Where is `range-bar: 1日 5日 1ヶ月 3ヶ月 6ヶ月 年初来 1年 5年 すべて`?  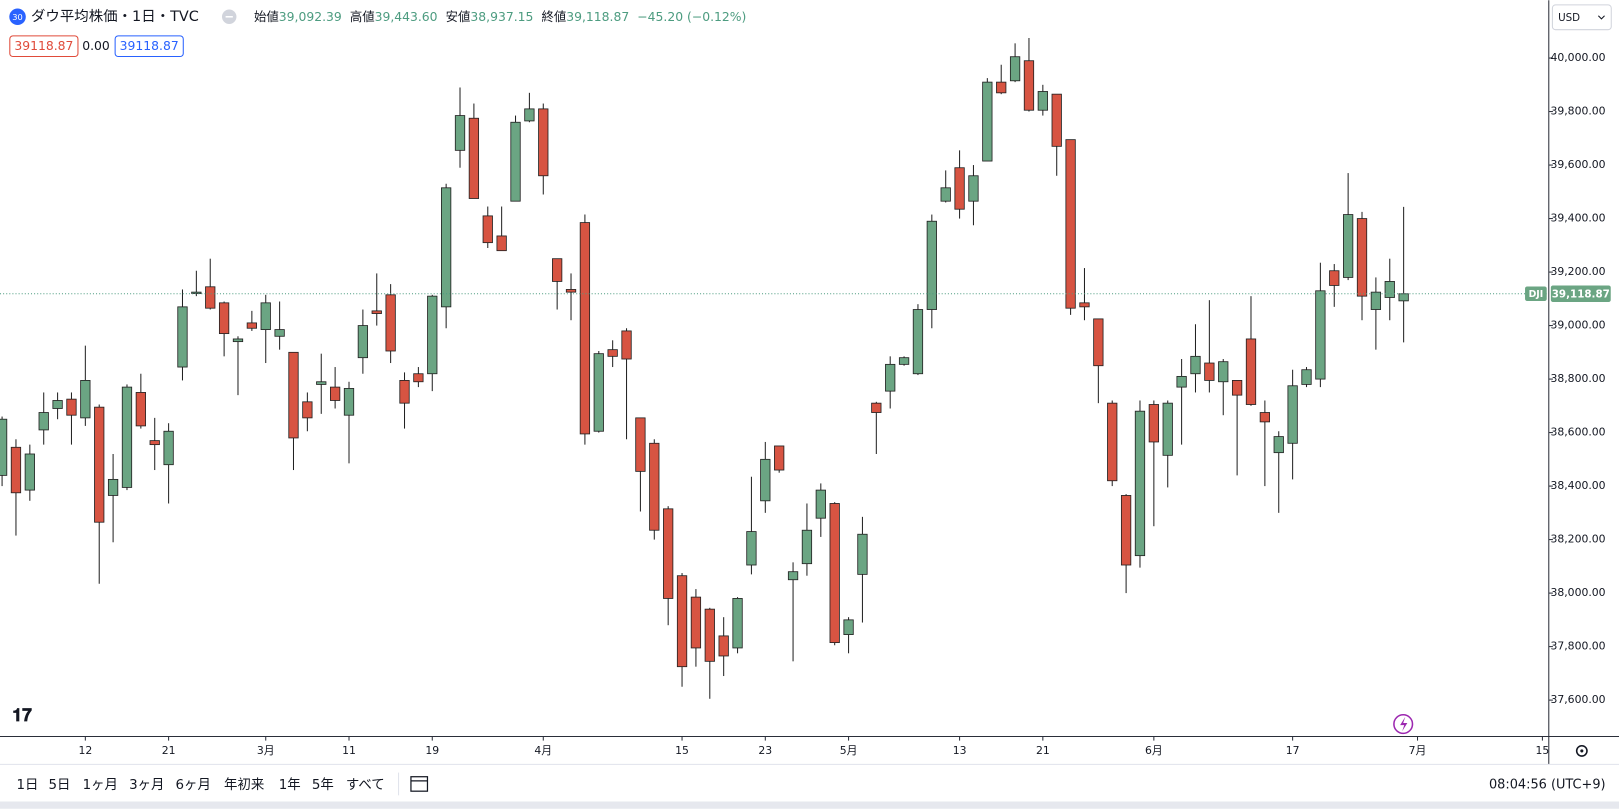 range-bar: 1日 5日 1ヶ月 3ヶ月 6ヶ月 年初来 1年 5年 すべて is located at coordinates (201, 785).